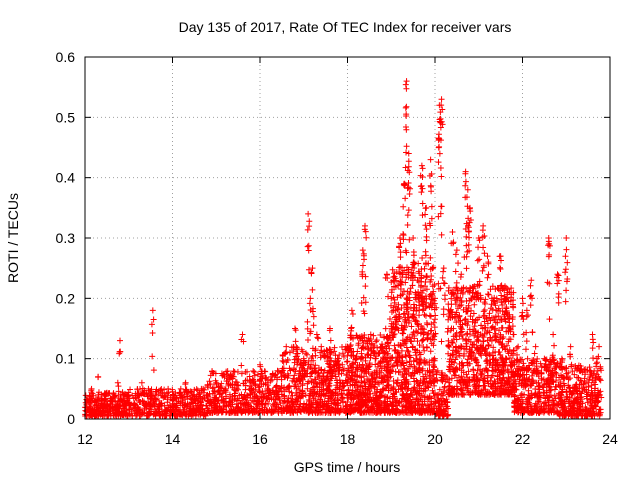 This screenshot has width=640, height=480. I want to click on x-tick-label: 18, so click(348, 439).